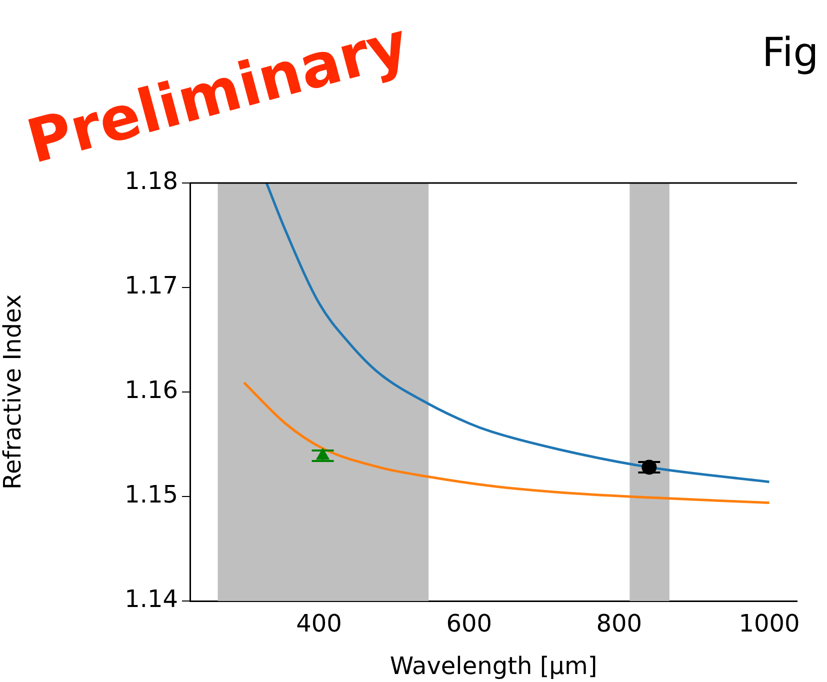  What do you see at coordinates (494, 666) in the screenshot?
I see `x-axis-title: Wavelength [μm]` at bounding box center [494, 666].